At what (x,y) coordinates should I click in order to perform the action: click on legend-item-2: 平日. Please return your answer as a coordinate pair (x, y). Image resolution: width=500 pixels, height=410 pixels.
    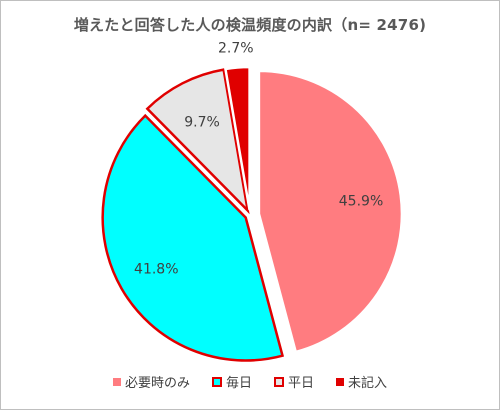
    Looking at the image, I should click on (294, 381).